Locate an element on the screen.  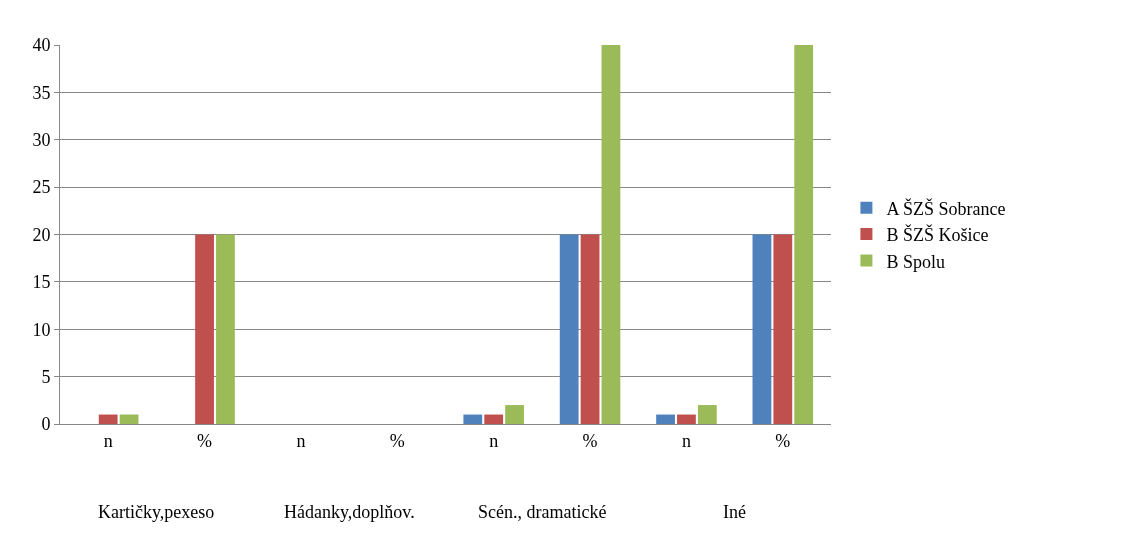
y-tick-label: 0 is located at coordinates (46, 424).